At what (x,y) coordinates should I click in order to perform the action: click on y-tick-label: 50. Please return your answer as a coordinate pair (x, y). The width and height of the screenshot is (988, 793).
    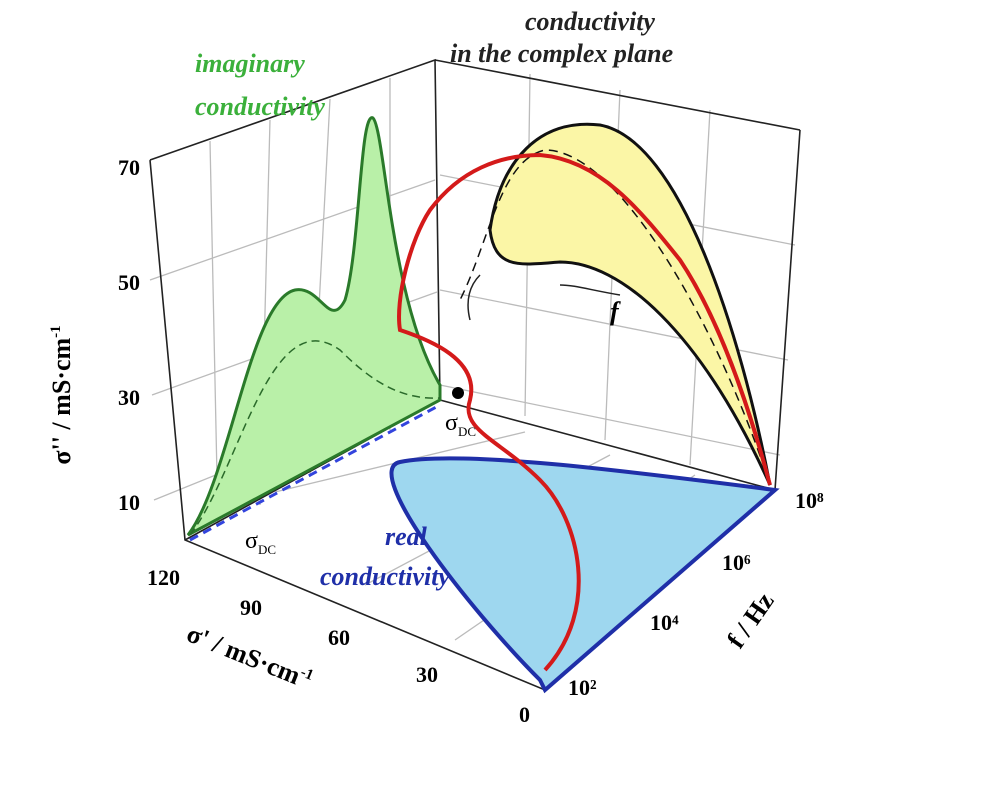
    Looking at the image, I should click on (129, 282).